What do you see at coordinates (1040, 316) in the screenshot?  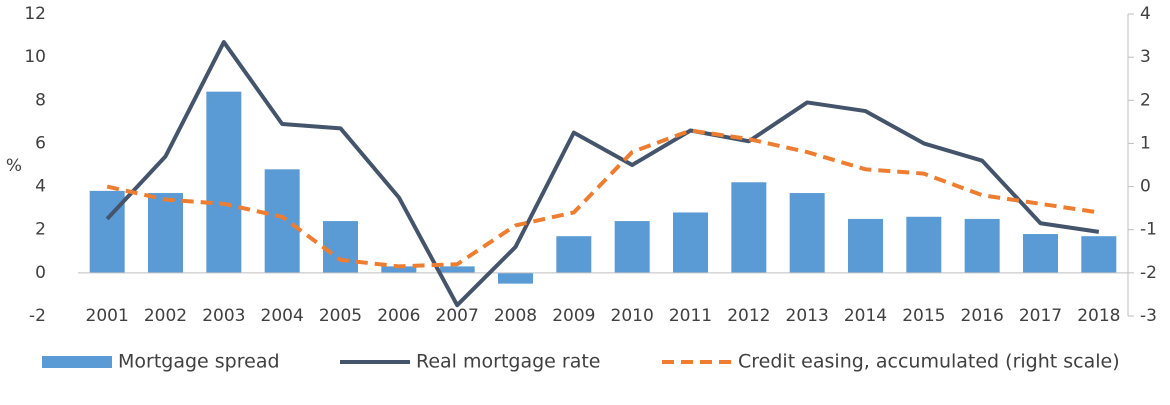 I see `x-tick-label: 2017` at bounding box center [1040, 316].